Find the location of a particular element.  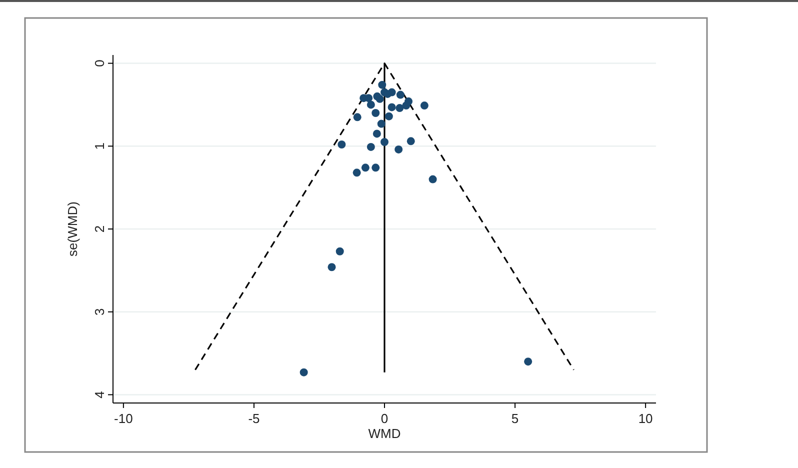

x-tick-label: -5 is located at coordinates (254, 418).